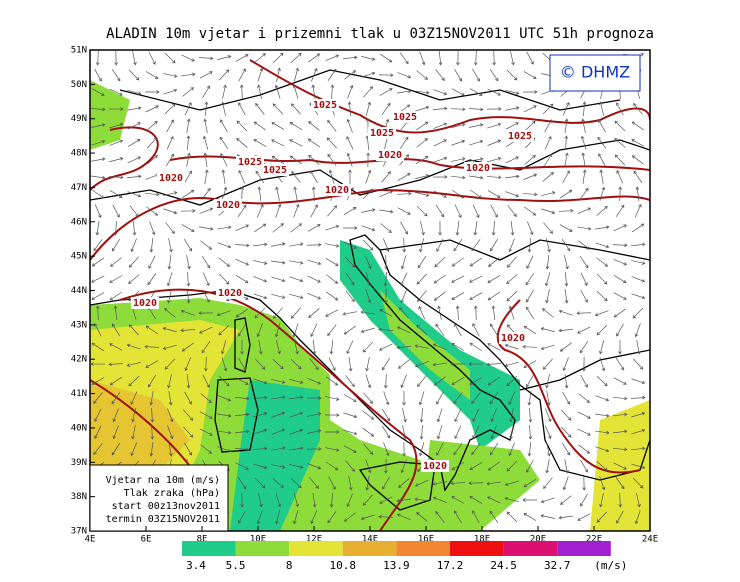 The width and height of the screenshot is (740, 582). Describe the element at coordinates (450, 565) in the screenshot. I see `colorbar-label: 17.2` at that location.